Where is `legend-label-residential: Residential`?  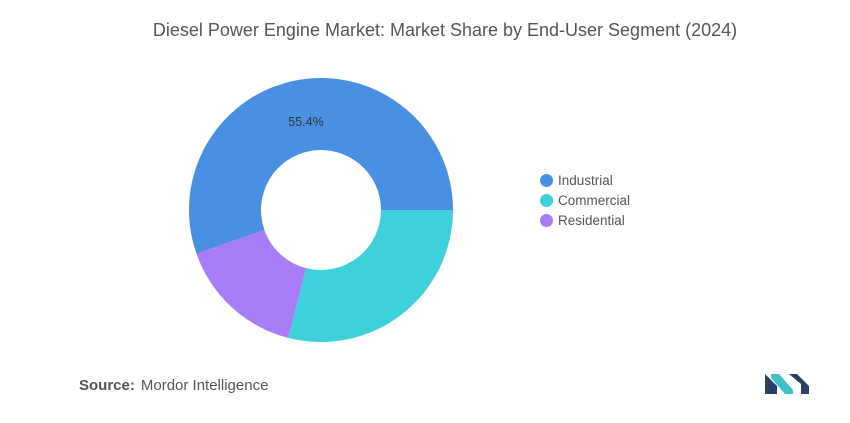 legend-label-residential: Residential is located at coordinates (591, 220).